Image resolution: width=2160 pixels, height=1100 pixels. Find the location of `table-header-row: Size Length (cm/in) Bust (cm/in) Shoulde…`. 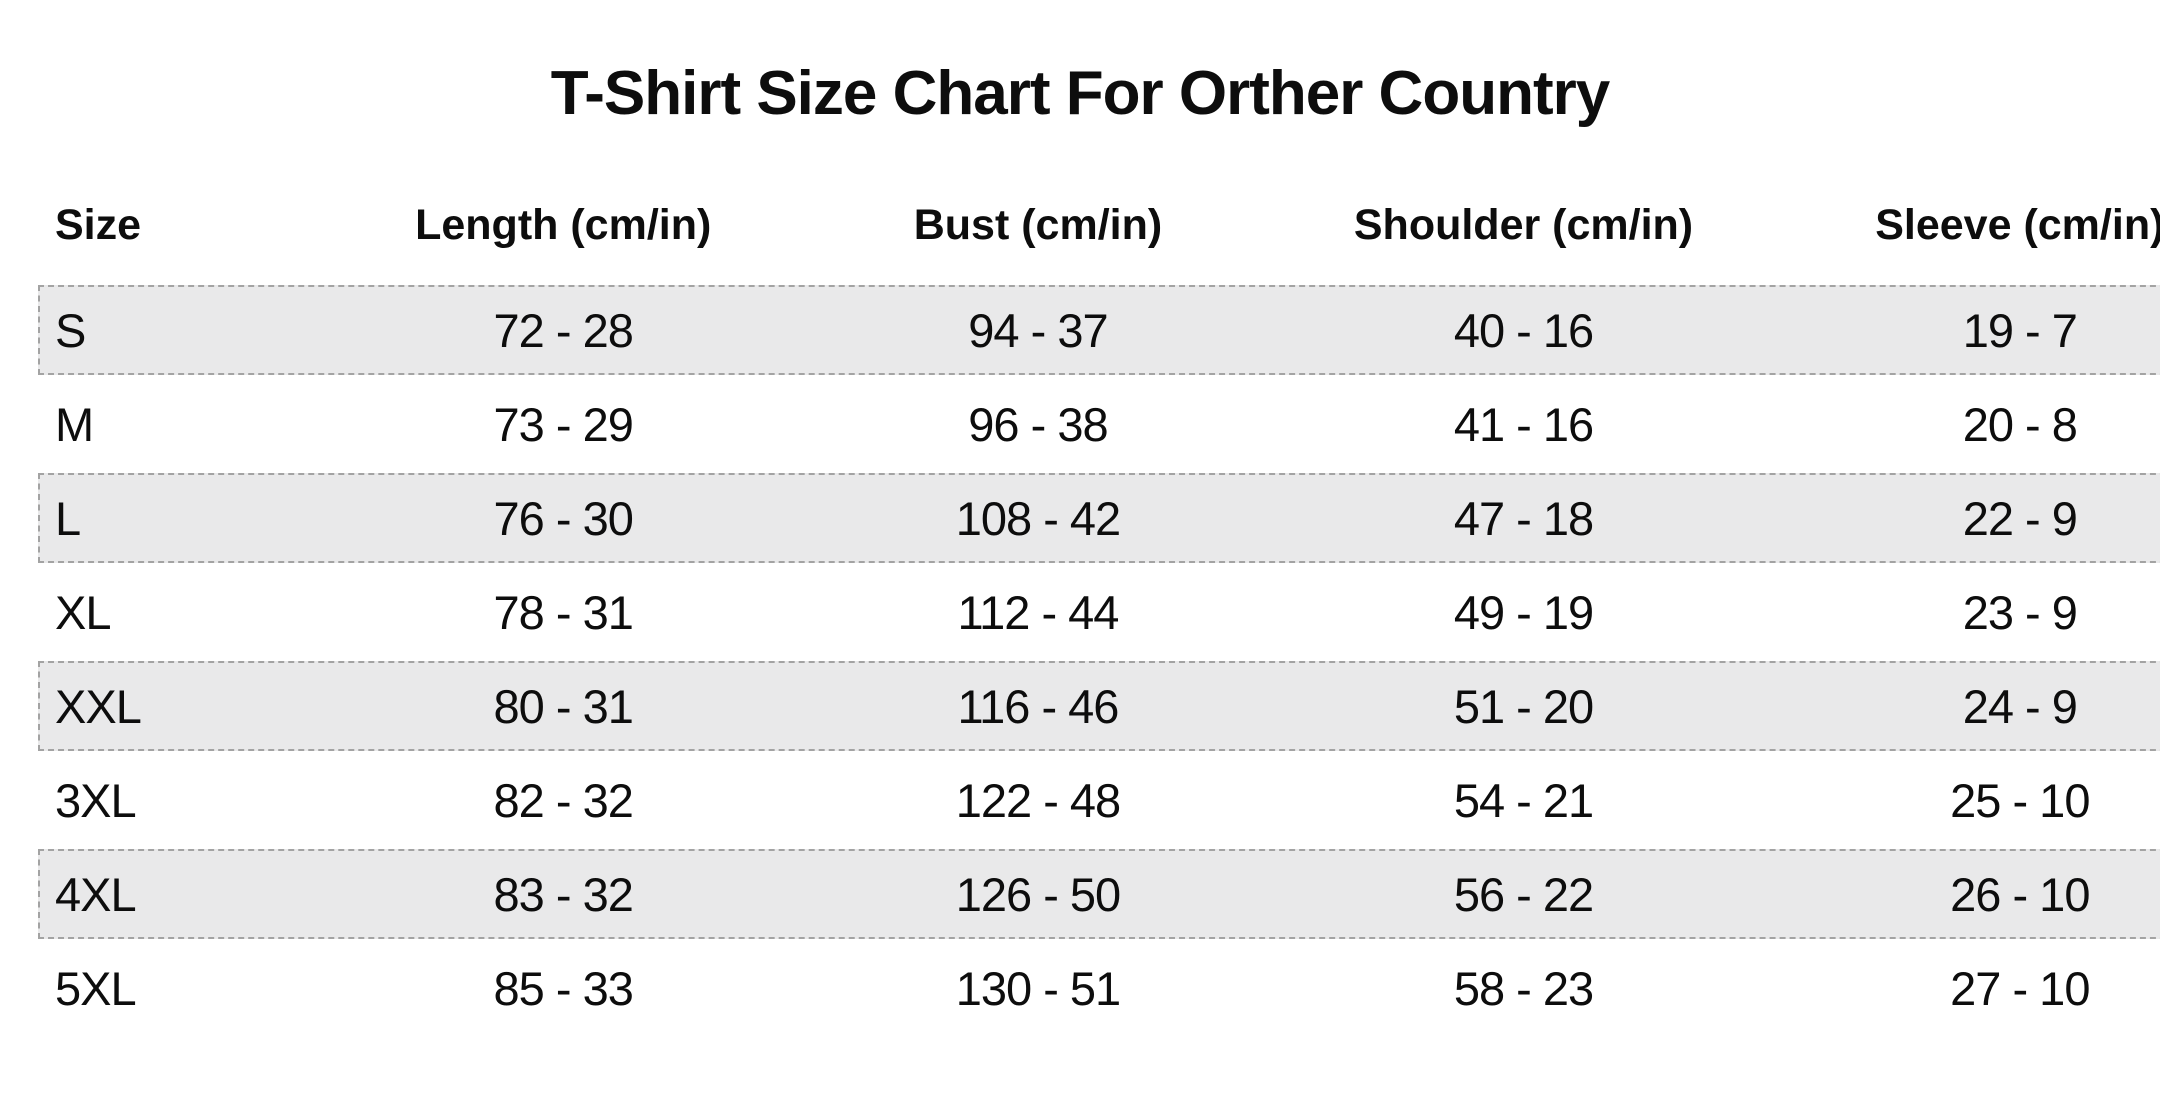

table-header-row: Size Length (cm/in) Bust (cm/in) Shoulde… is located at coordinates (1080, 225).